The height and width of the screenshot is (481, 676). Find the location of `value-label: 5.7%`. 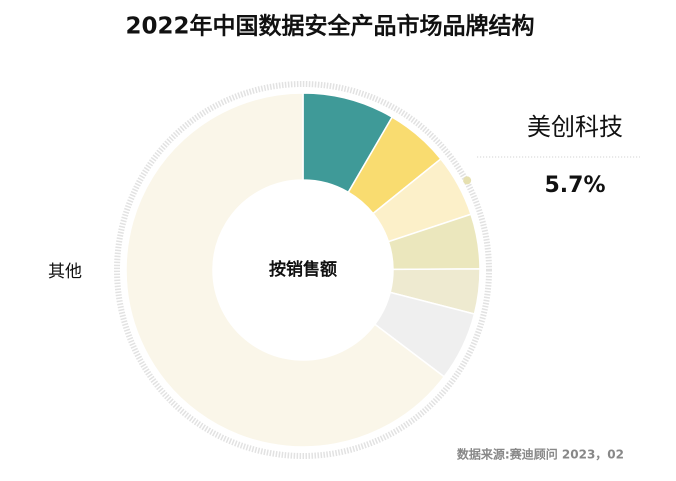

value-label: 5.7% is located at coordinates (574, 185).